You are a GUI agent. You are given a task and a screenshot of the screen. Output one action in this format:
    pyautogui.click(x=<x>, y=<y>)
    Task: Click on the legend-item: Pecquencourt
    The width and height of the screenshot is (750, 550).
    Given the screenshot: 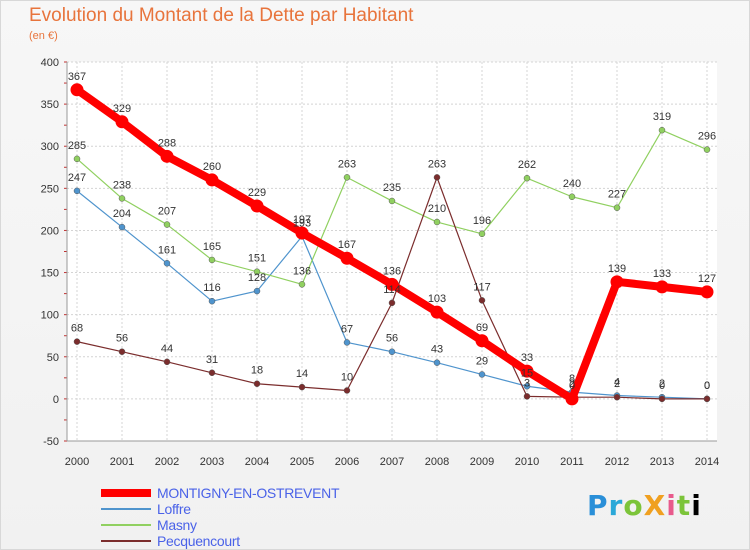 What is the action you would take?
    pyautogui.click(x=220, y=541)
    